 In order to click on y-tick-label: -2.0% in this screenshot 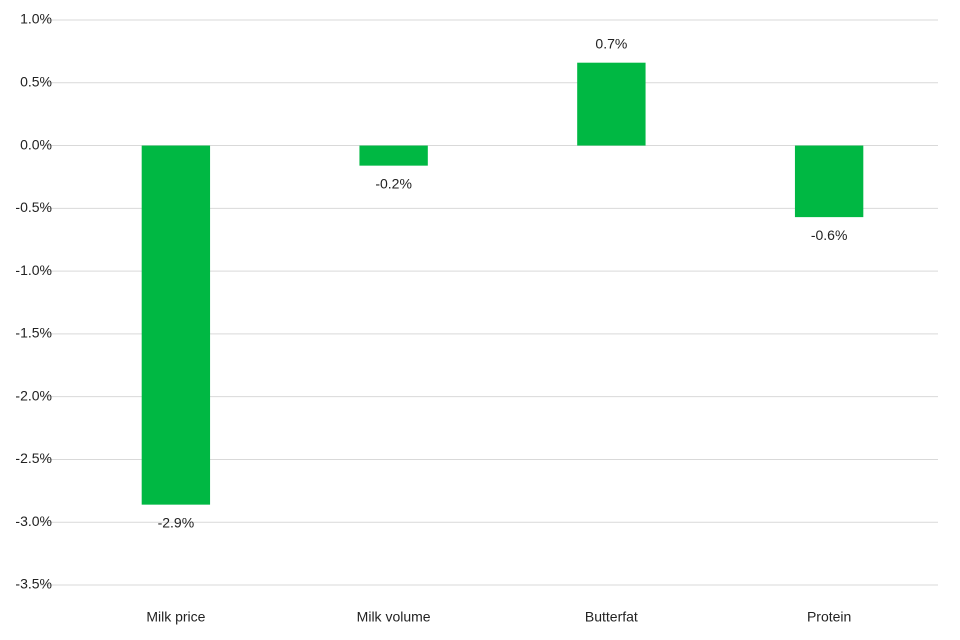, I will do `click(33, 395)`.